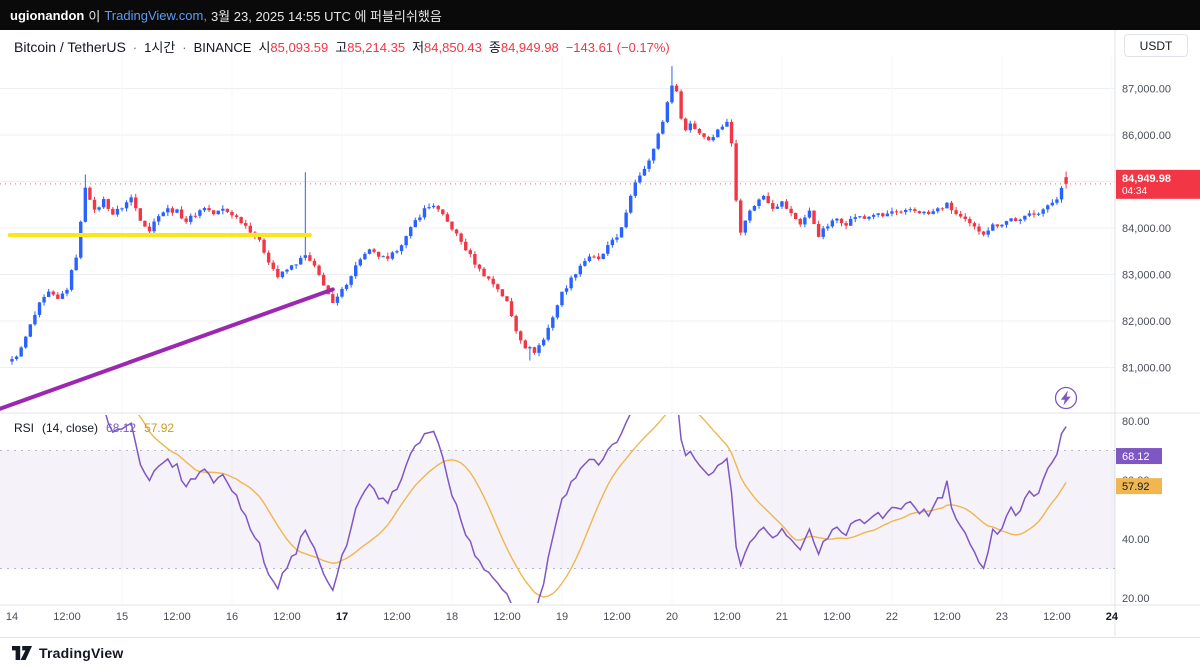  I want to click on svg-text: 14, so click(12, 617).